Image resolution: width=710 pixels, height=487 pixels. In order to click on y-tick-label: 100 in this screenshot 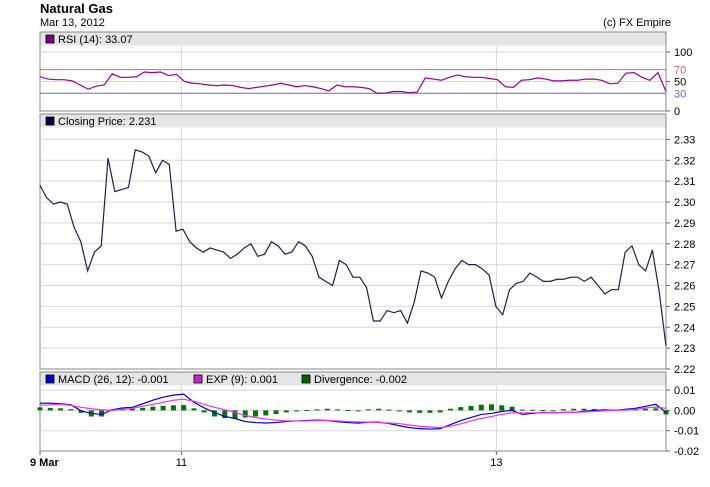, I will do `click(683, 53)`.